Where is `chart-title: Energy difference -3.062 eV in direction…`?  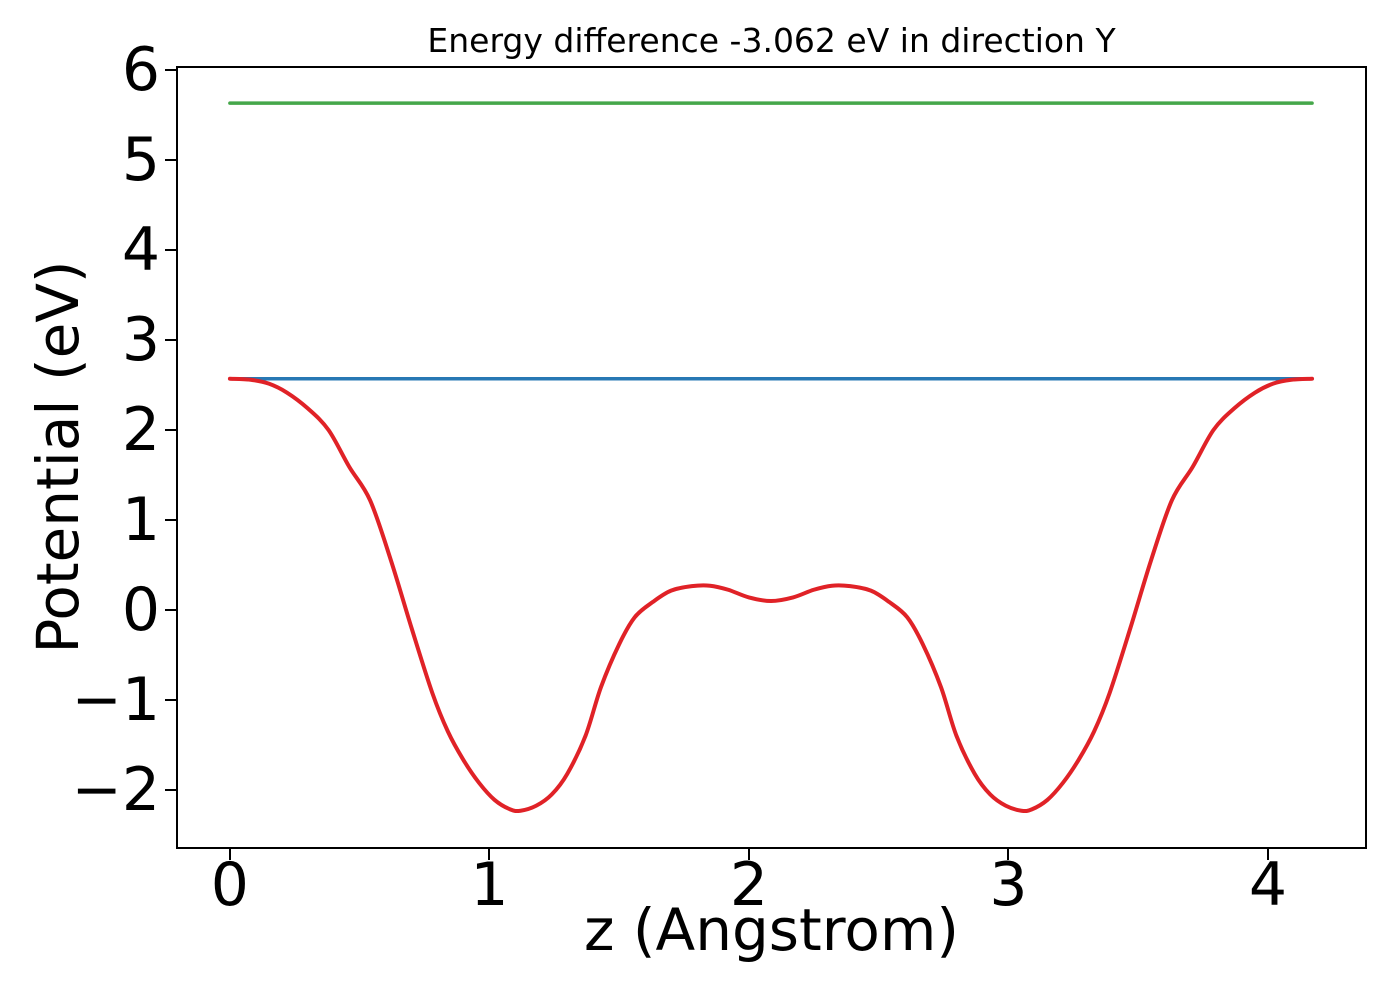
chart-title: Energy difference -3.062 eV in direction… is located at coordinates (771, 40).